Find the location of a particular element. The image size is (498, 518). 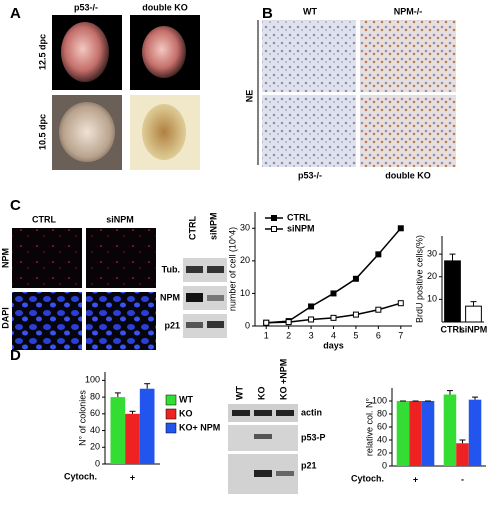

bottom-label: p53-/- is located at coordinates (310, 175).